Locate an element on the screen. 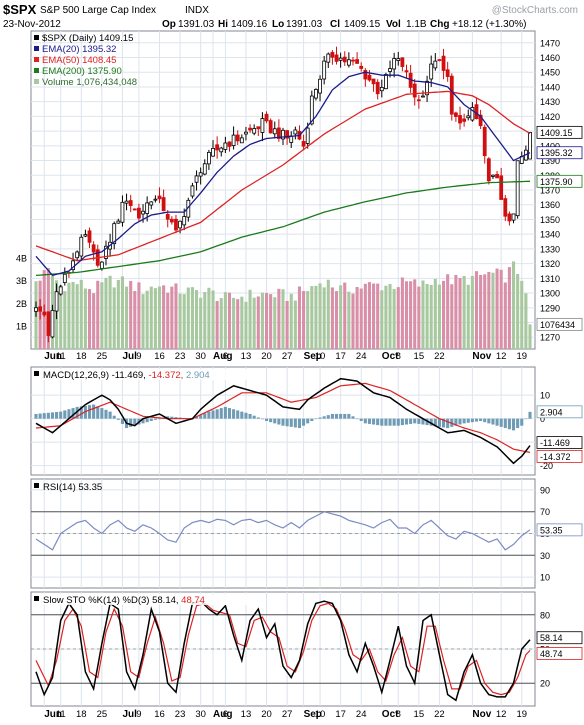 The width and height of the screenshot is (584, 725). stochastic-legend: Slow STO %K(14) %D(3) 58.14, 48.74 is located at coordinates (124, 600).